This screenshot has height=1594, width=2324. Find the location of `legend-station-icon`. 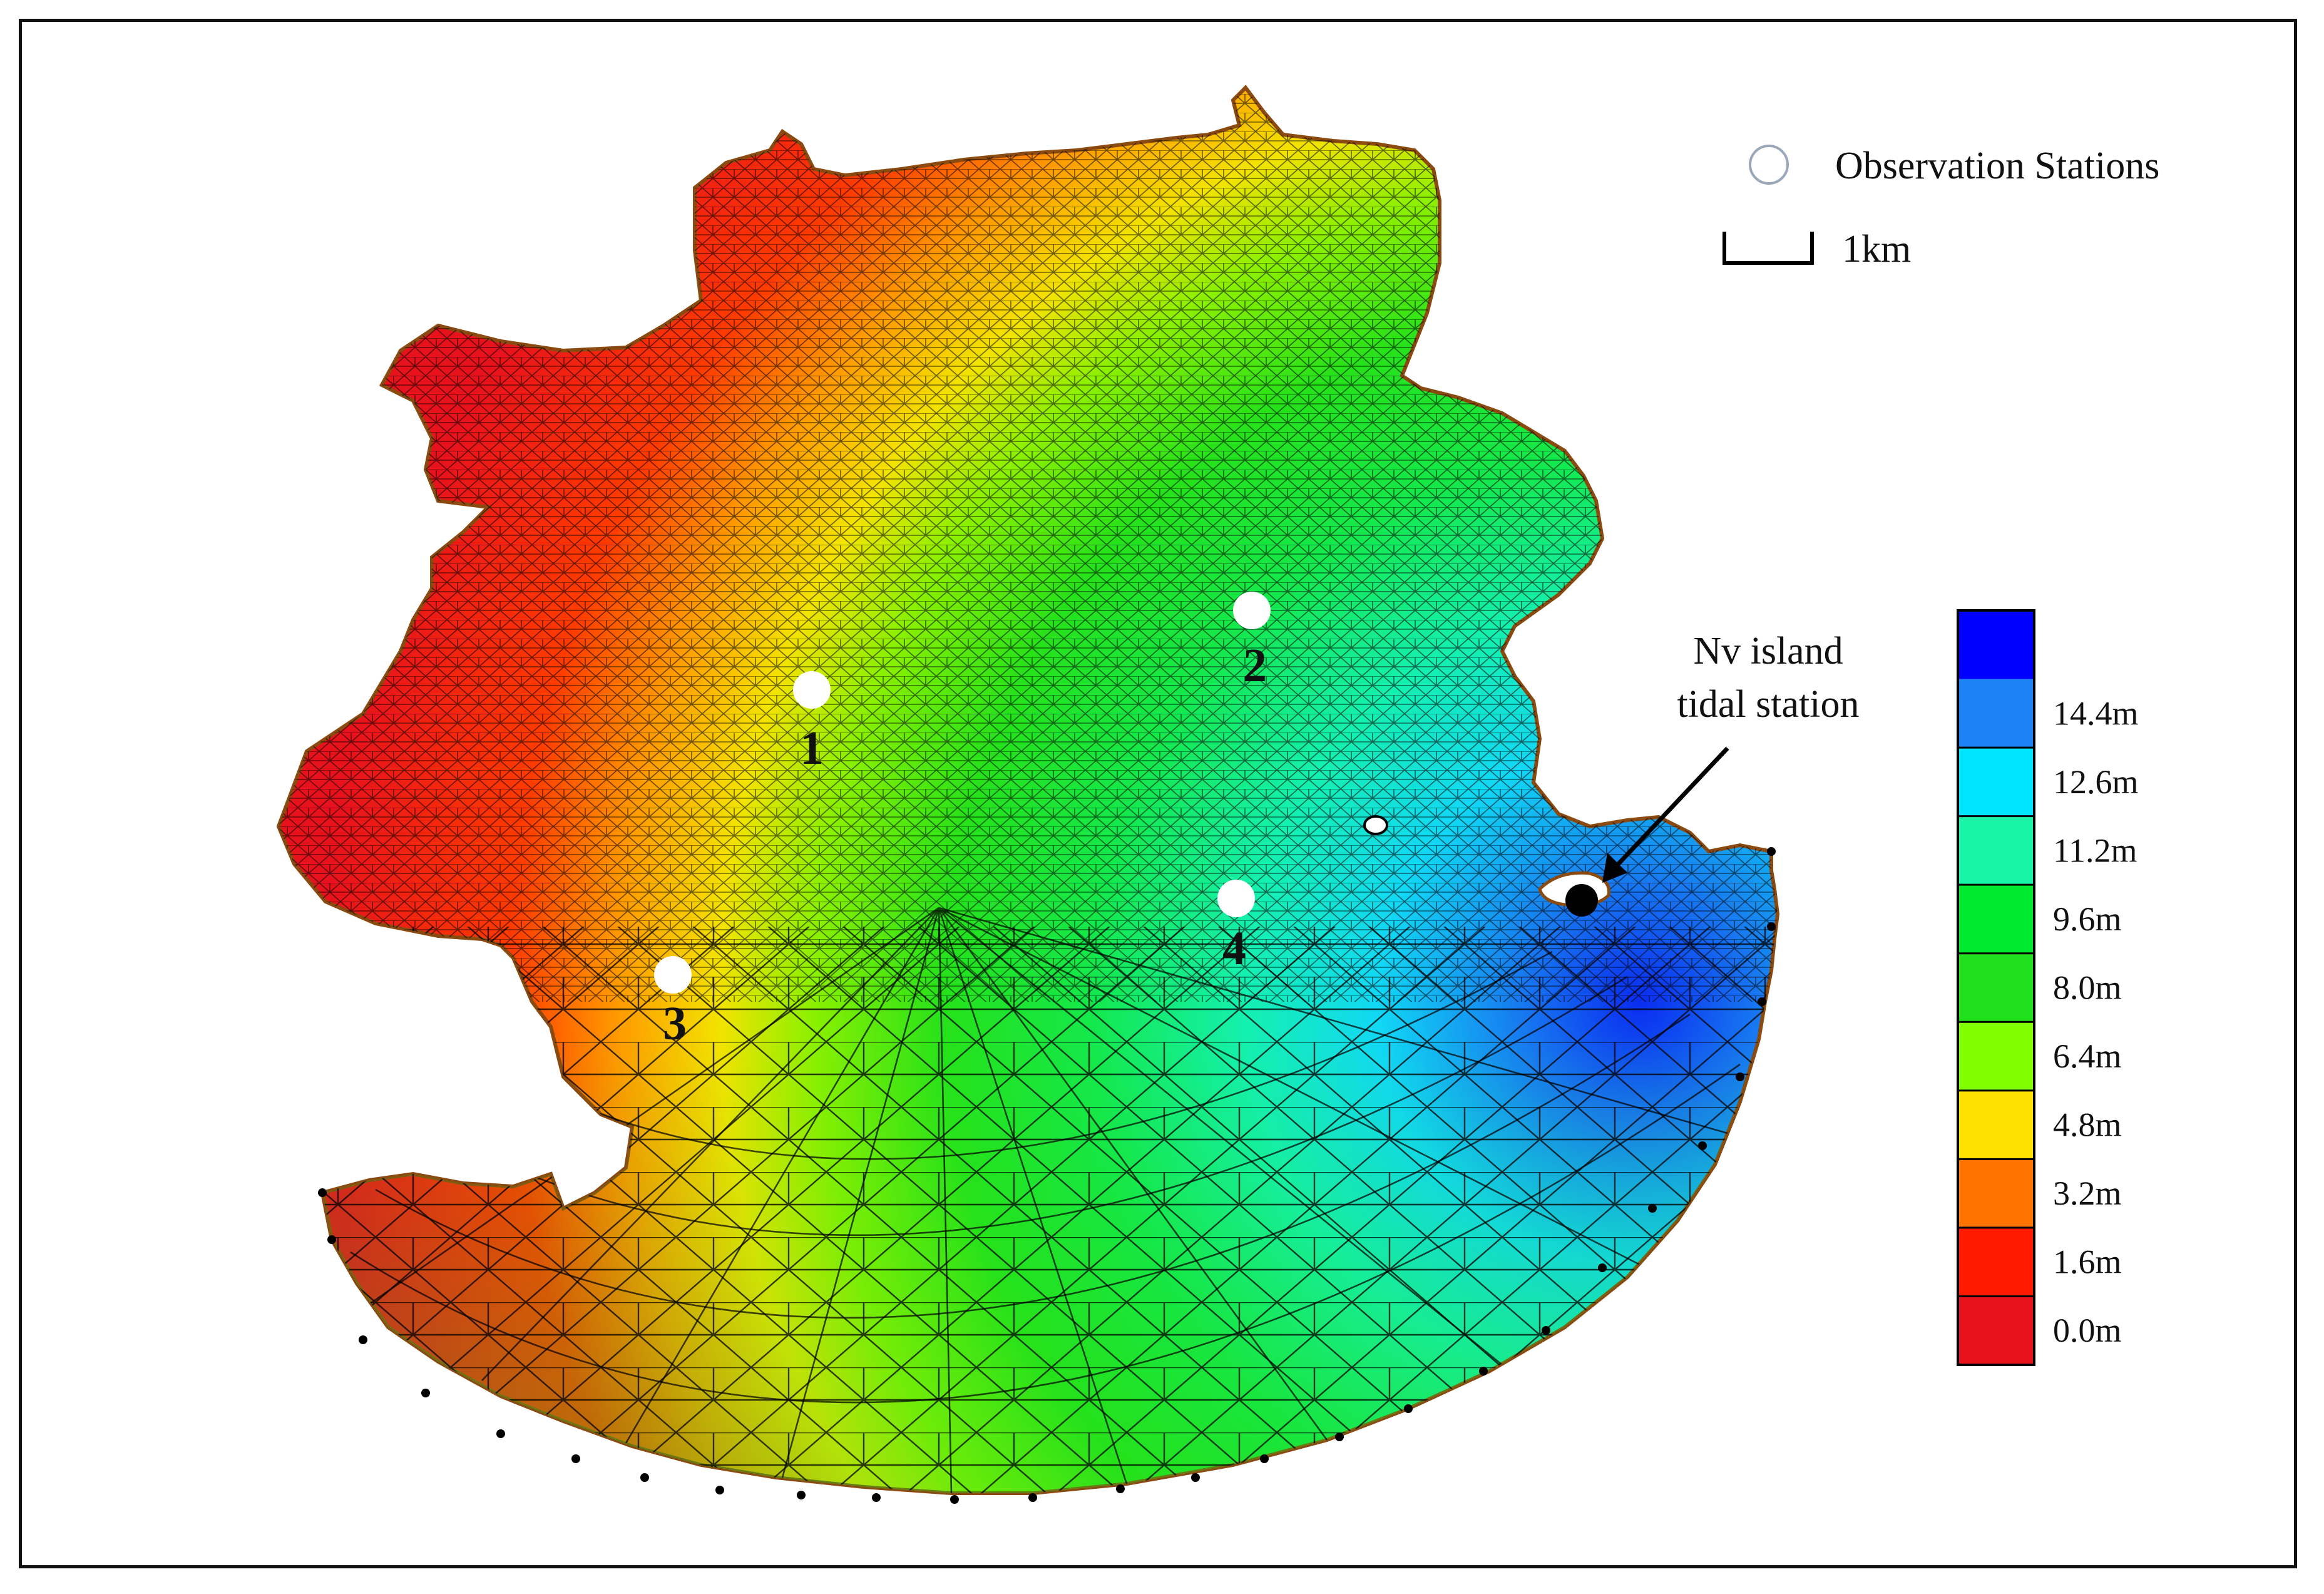

legend-station-icon is located at coordinates (1769, 165).